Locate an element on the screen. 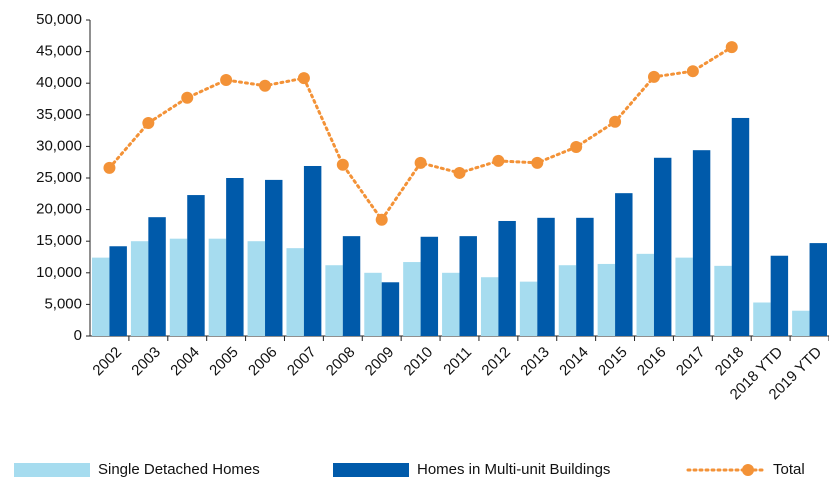 Image resolution: width=829 pixels, height=483 pixels. legend-label: Homes in Multi-unit Buildings is located at coordinates (513, 469).